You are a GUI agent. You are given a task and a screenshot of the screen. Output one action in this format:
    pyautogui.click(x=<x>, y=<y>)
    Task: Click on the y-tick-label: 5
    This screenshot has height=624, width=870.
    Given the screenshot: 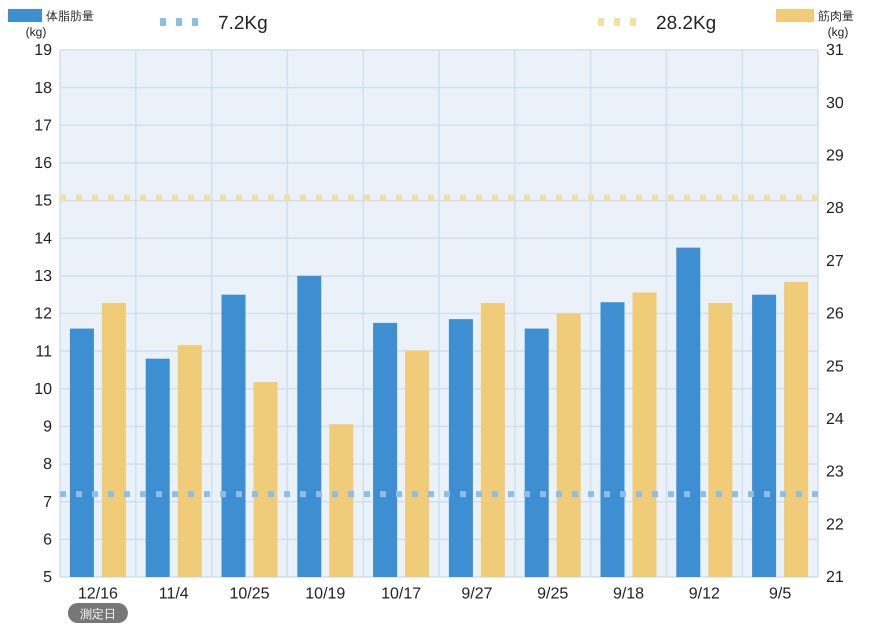 What is the action you would take?
    pyautogui.click(x=47, y=577)
    